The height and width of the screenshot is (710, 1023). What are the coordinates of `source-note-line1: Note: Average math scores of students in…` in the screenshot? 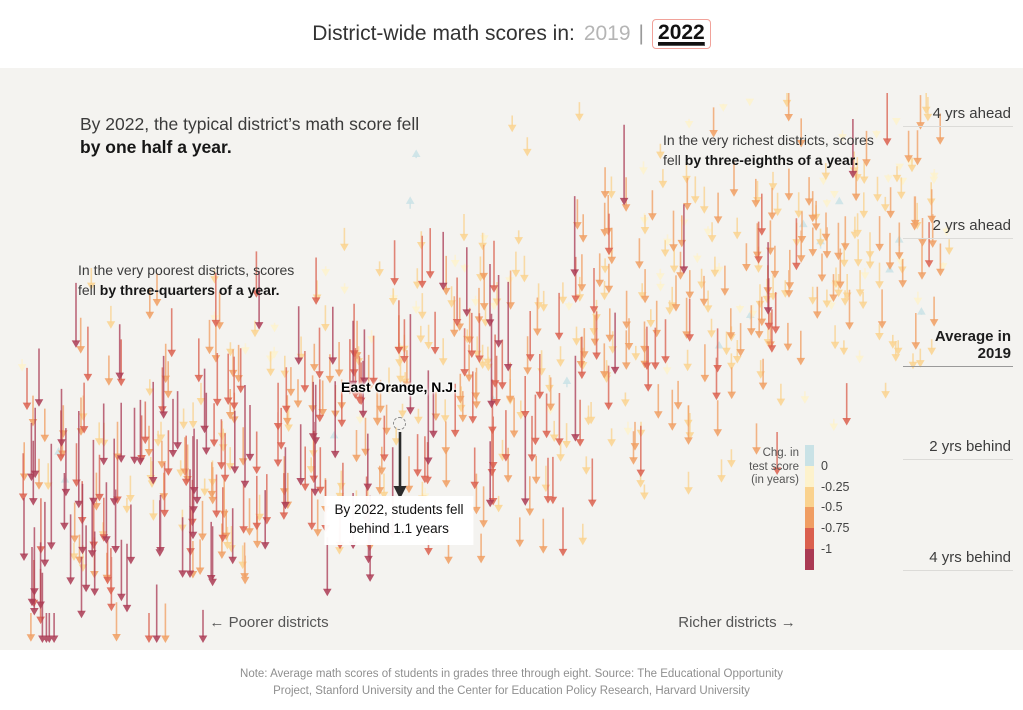 It's located at (511, 674).